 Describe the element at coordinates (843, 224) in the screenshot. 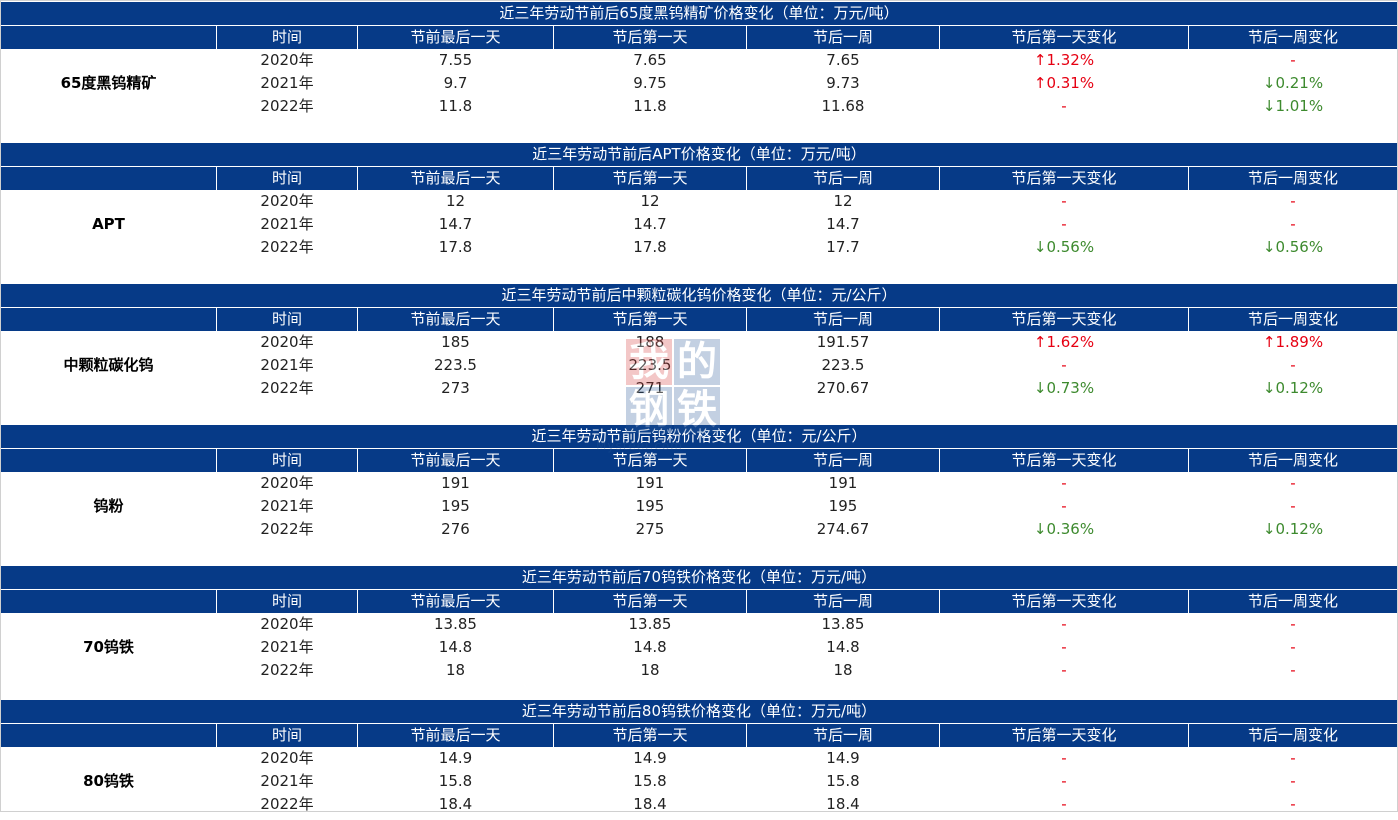

I see `table-cell-week: 14.7` at that location.